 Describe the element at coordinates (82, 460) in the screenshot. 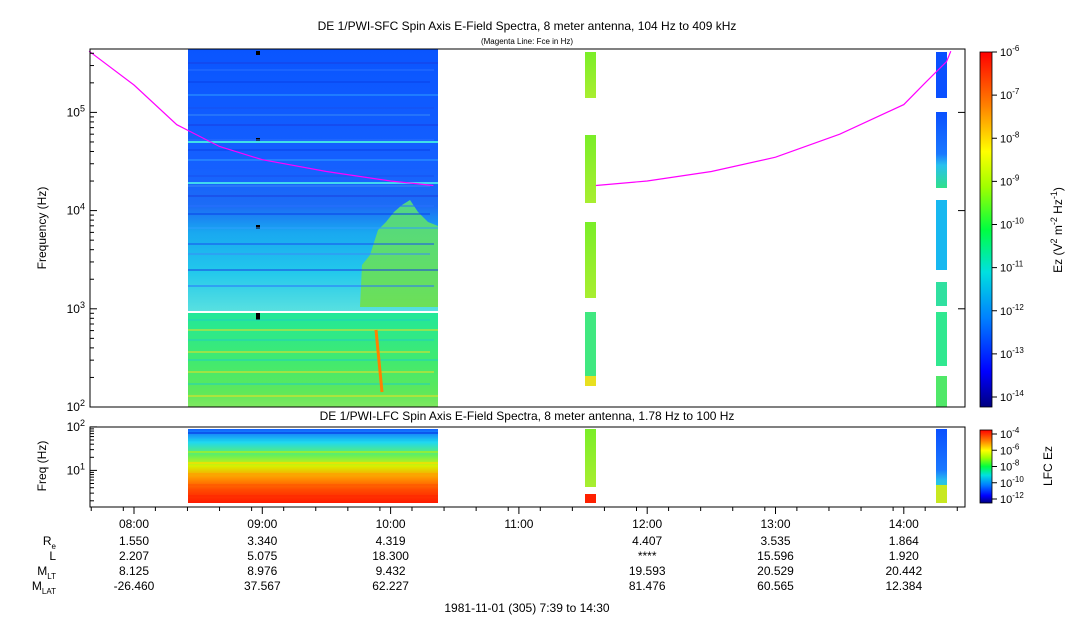

I see `lfc-y-axis: 10¹ 10²` at that location.